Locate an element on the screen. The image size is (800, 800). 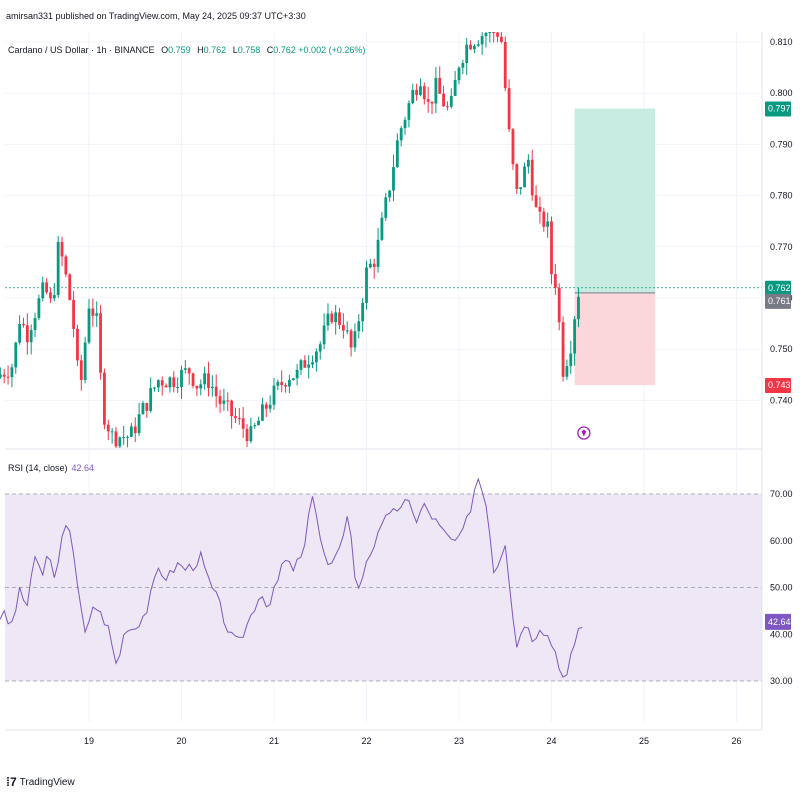
change-value: +0.002 (+0.26%) is located at coordinates (332, 50).